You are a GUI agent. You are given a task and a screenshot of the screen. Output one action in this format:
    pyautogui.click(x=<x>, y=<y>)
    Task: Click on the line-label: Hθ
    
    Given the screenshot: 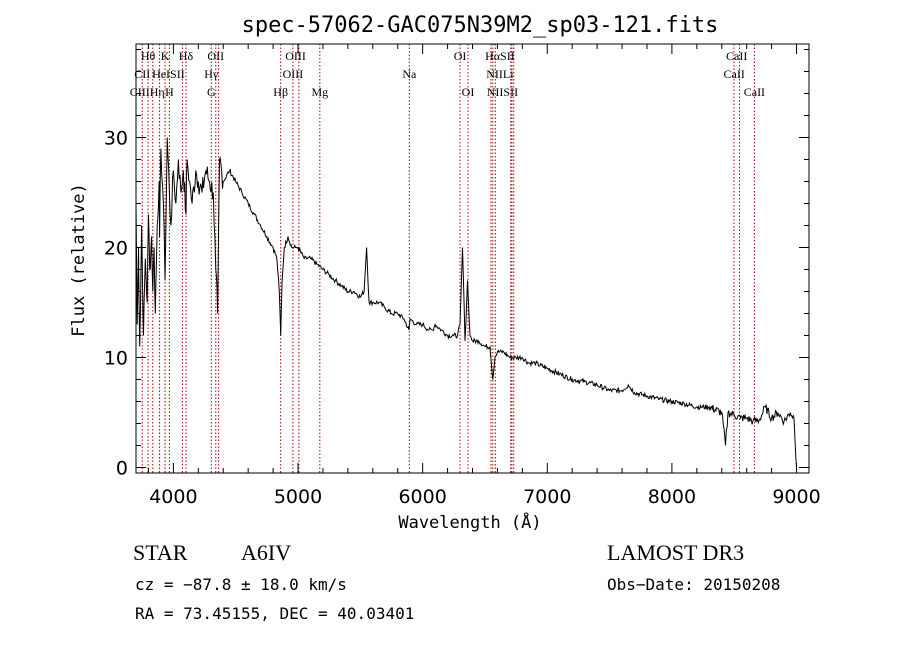 What is the action you would take?
    pyautogui.click(x=148, y=56)
    